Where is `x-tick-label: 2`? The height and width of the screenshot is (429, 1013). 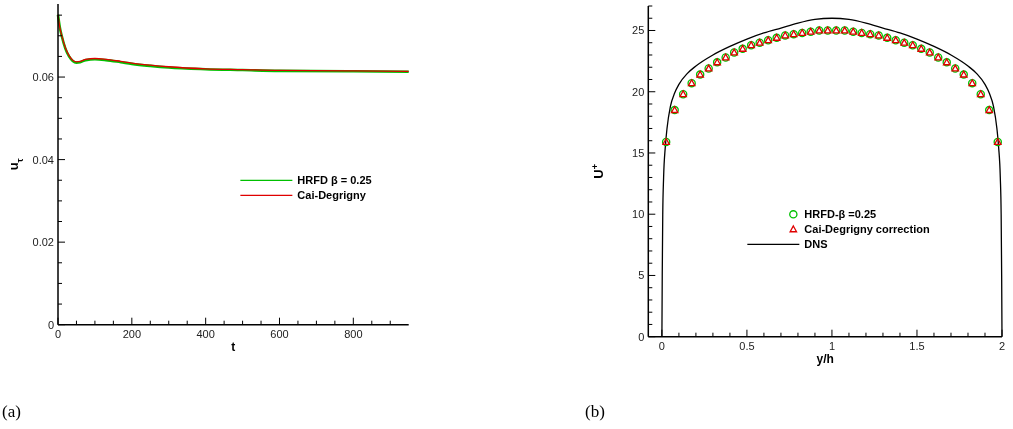 x-tick-label: 2 is located at coordinates (1002, 345).